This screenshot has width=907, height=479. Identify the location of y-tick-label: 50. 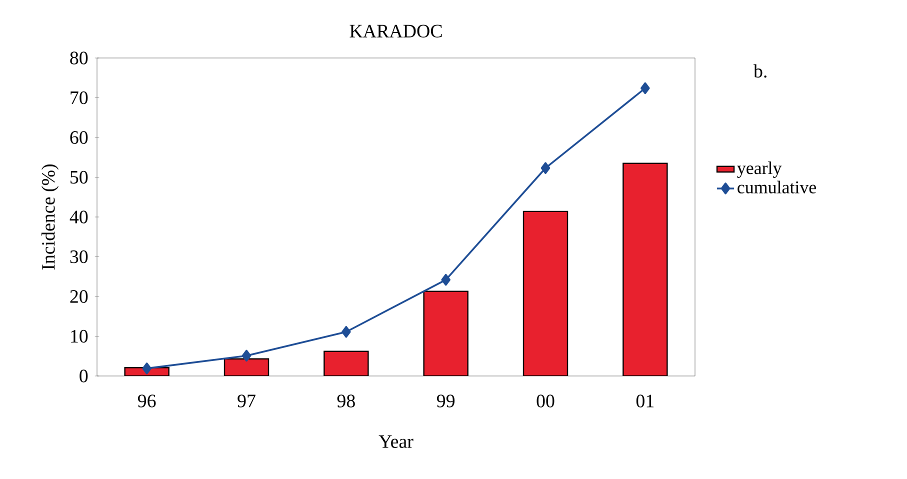
(79, 177).